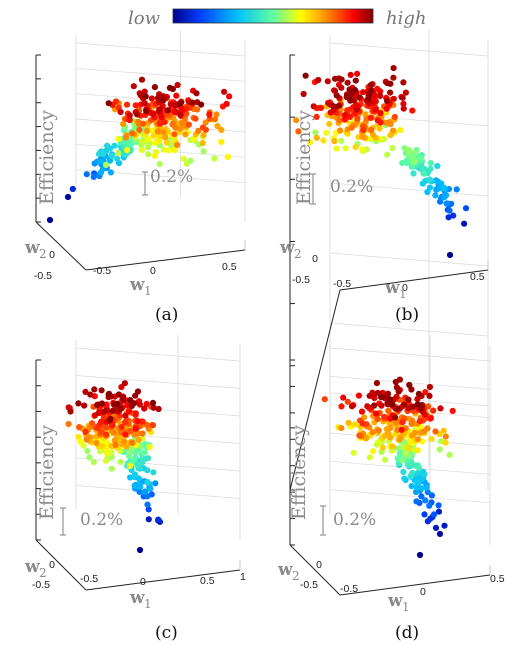 The image size is (520, 645). What do you see at coordinates (395, 601) in the screenshot?
I see `x-axis-label: w` at bounding box center [395, 601].